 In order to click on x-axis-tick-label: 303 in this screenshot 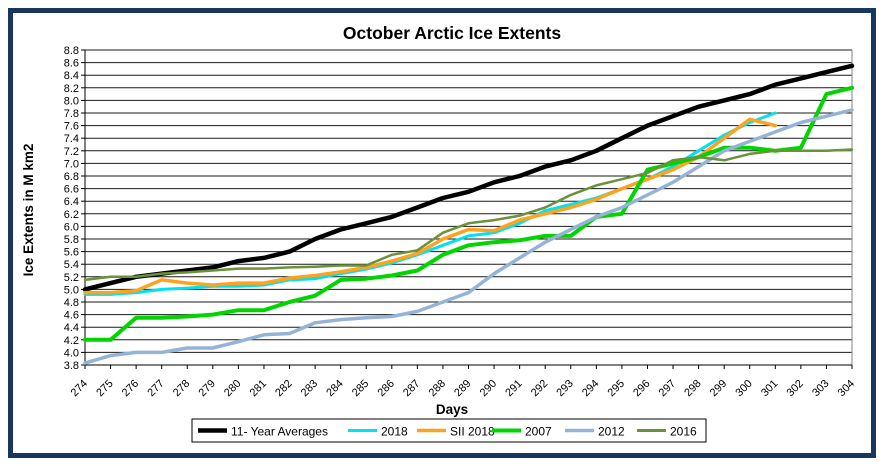, I will do `click(820, 388)`.